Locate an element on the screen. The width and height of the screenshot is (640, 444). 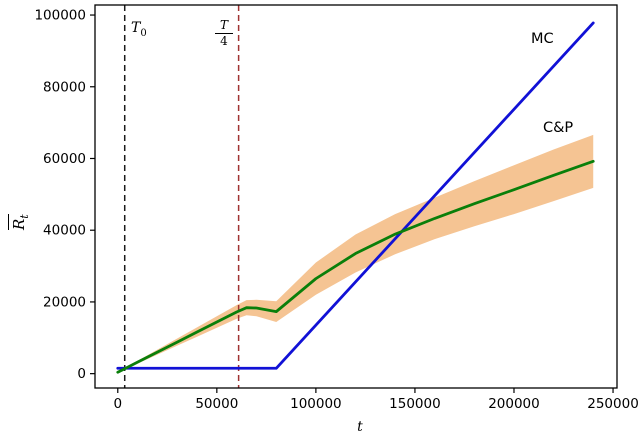
y-tick-label: 20000 is located at coordinates (64, 302).